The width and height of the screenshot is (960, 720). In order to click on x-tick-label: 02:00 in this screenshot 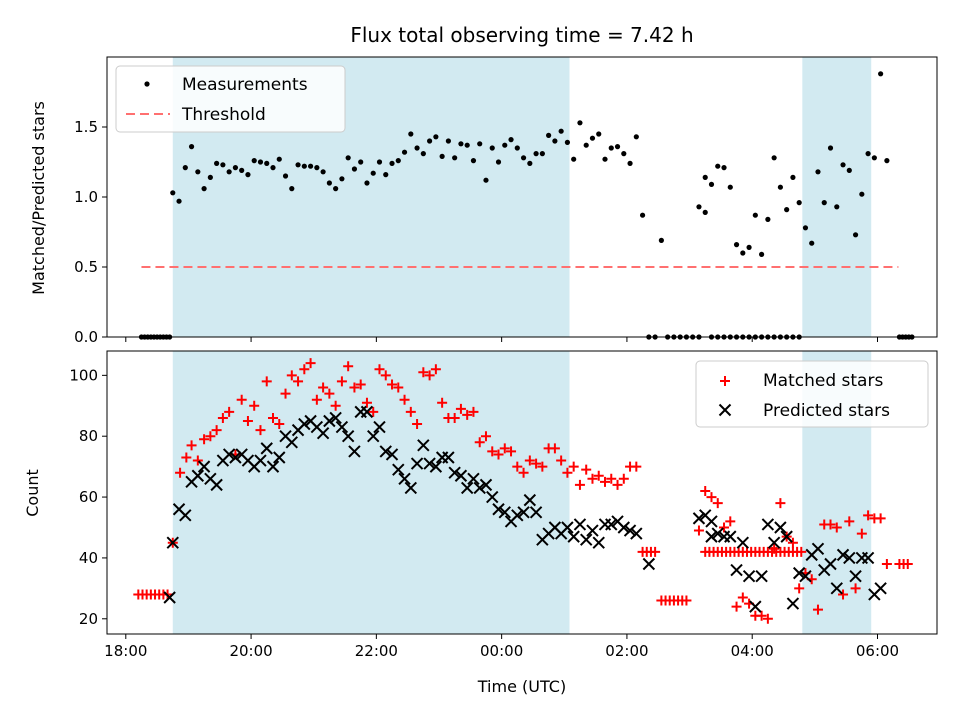, I will do `click(626, 651)`.